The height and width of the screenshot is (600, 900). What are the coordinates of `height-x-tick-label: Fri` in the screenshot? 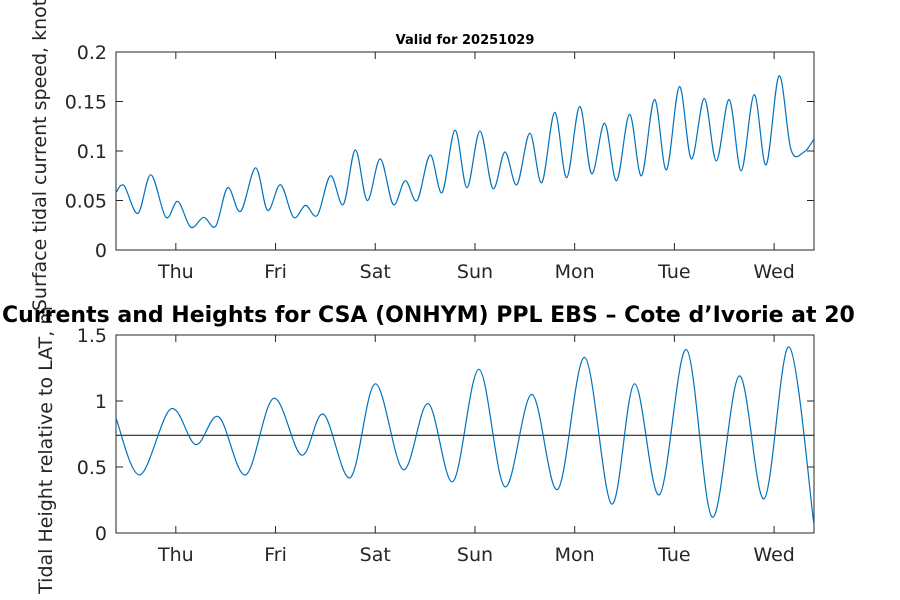 It's located at (275, 555).